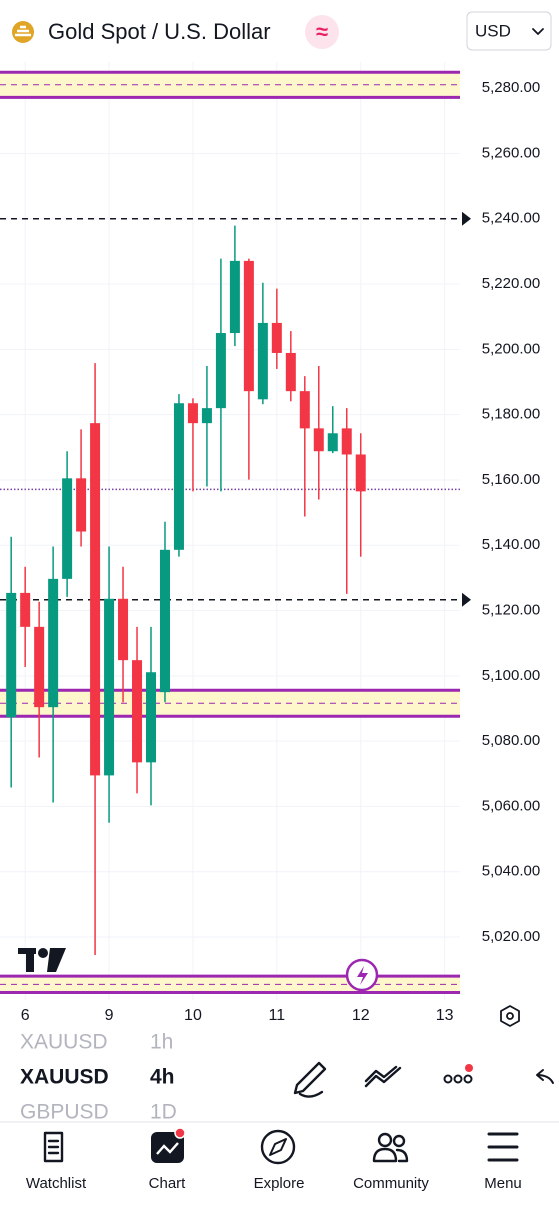 This screenshot has width=559, height=1205. What do you see at coordinates (538, 31) in the screenshot?
I see `chevron-icon` at bounding box center [538, 31].